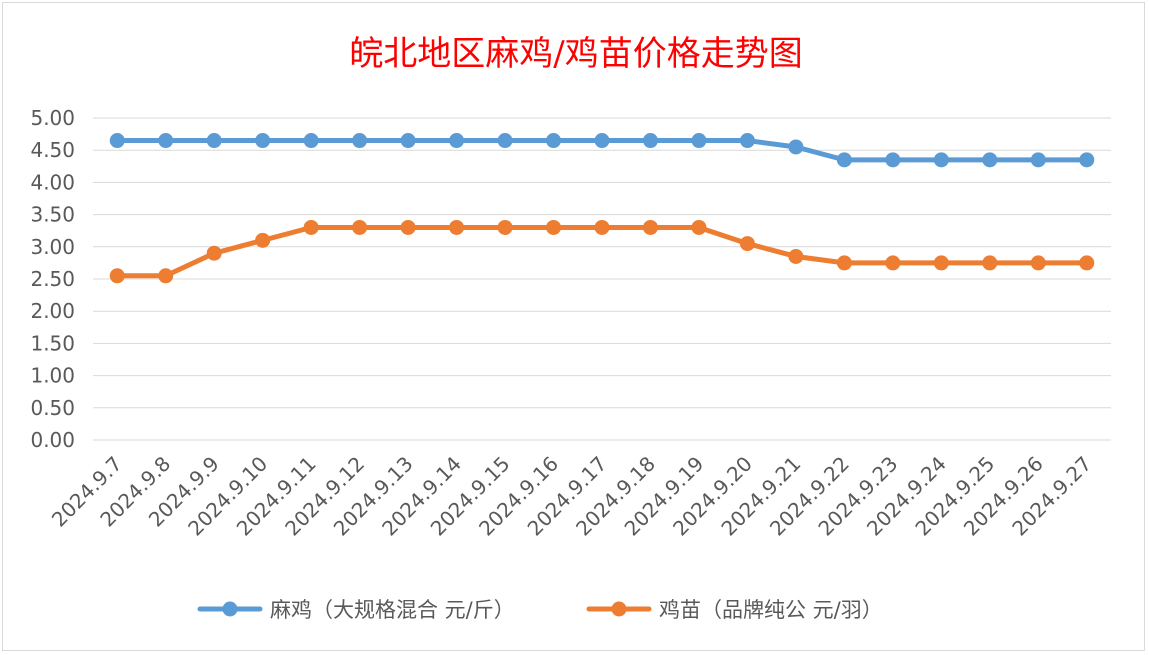  What do you see at coordinates (52, 376) in the screenshot?
I see `y-tick-label: 1.00` at bounding box center [52, 376].